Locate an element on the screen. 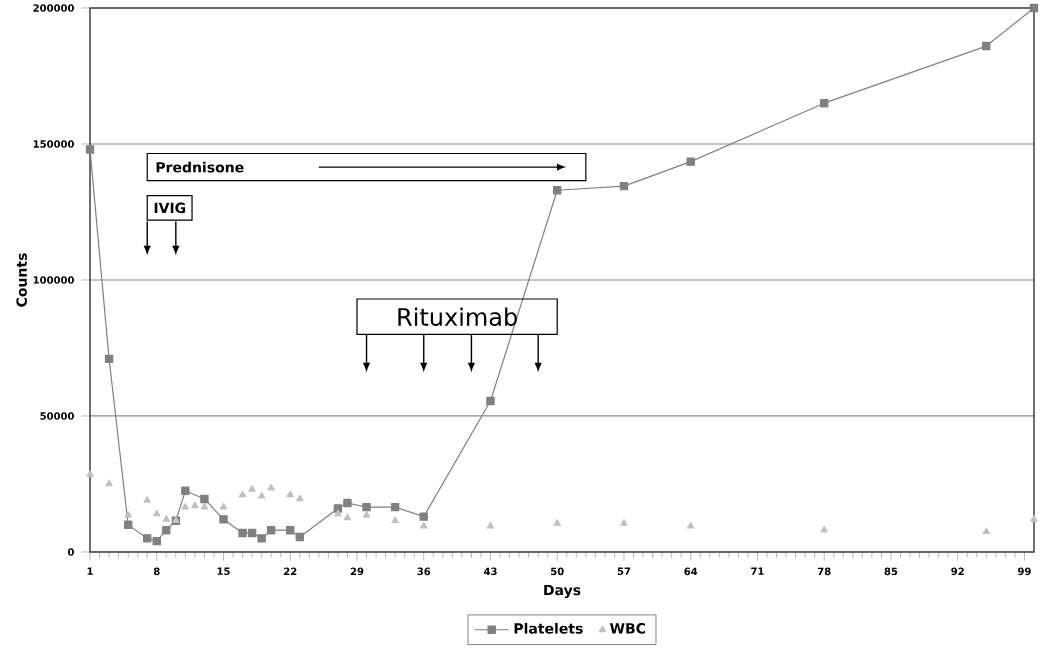  annotation: Rituximab is located at coordinates (457, 316).